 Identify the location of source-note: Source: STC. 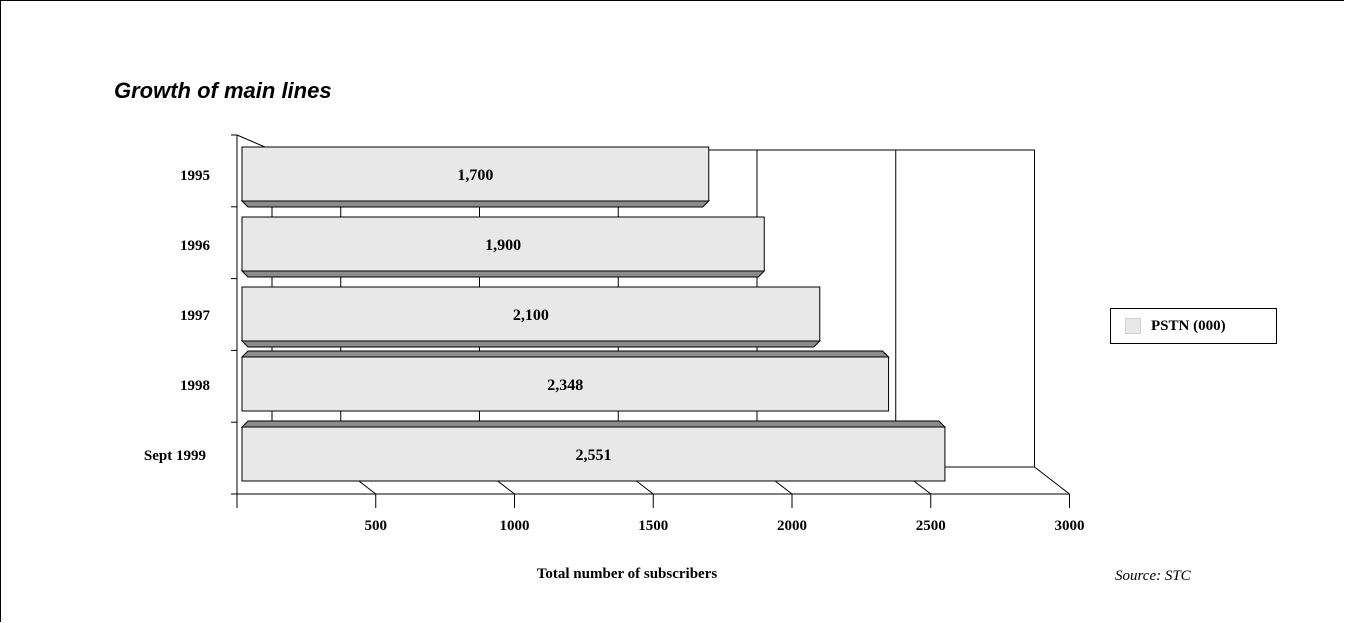
(1153, 576).